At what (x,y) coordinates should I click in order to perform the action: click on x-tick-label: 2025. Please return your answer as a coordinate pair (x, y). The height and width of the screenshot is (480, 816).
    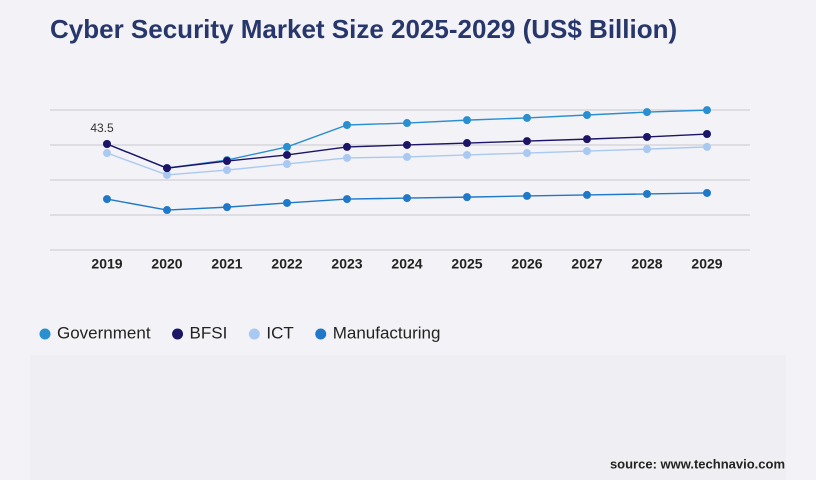
    Looking at the image, I should click on (466, 264).